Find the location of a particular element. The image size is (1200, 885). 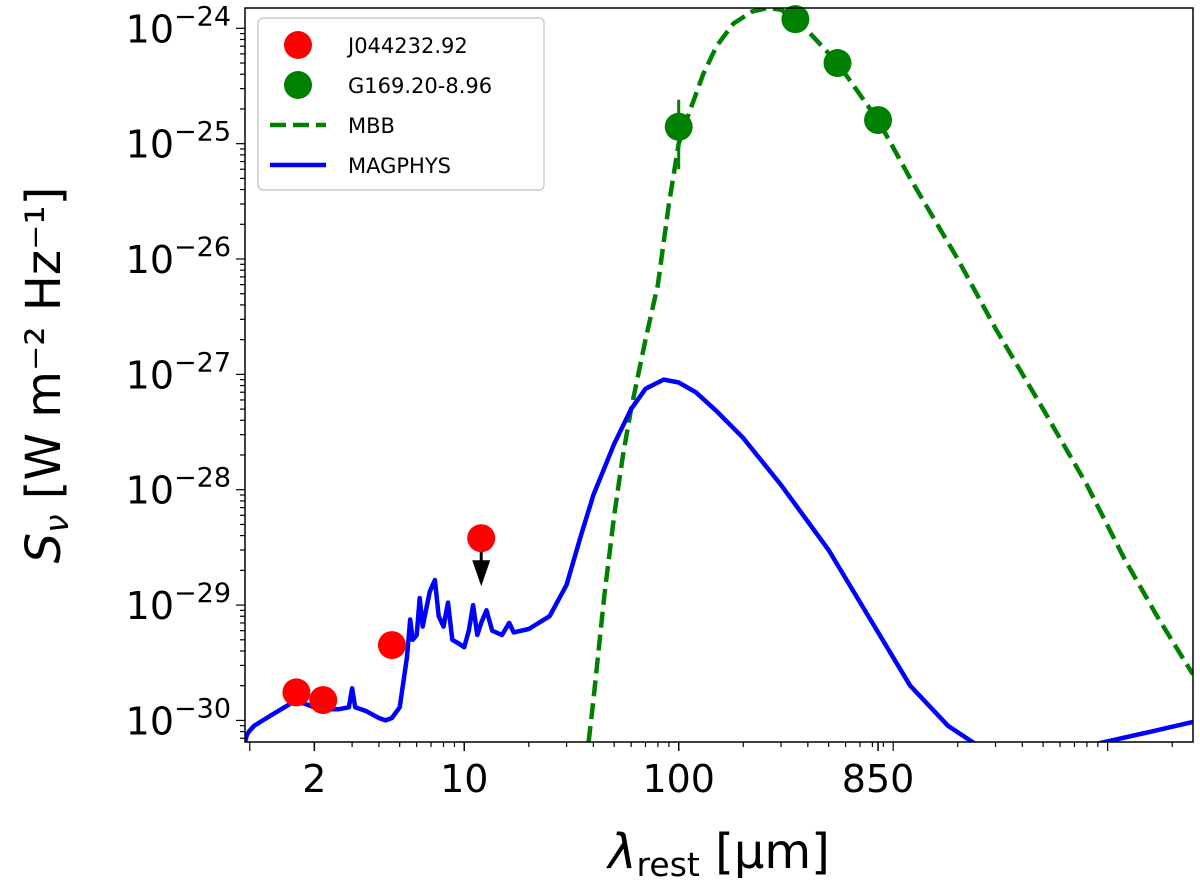

legend-label: MBB is located at coordinates (371, 126).